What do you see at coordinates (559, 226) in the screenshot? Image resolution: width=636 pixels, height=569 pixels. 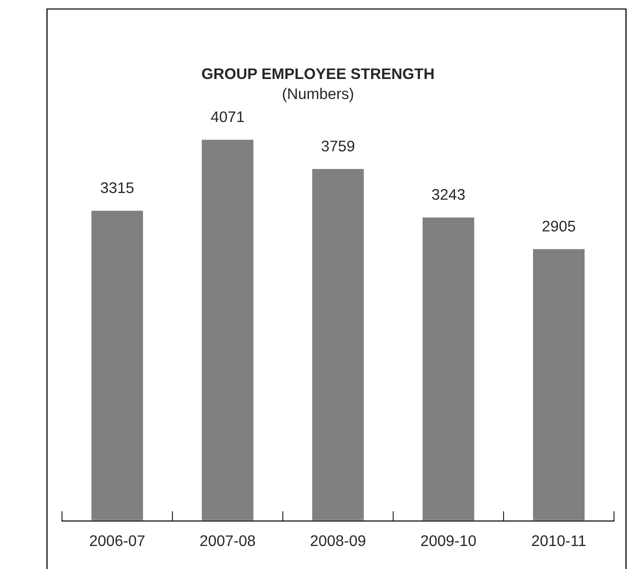 I see `data-label: 2905` at bounding box center [559, 226].